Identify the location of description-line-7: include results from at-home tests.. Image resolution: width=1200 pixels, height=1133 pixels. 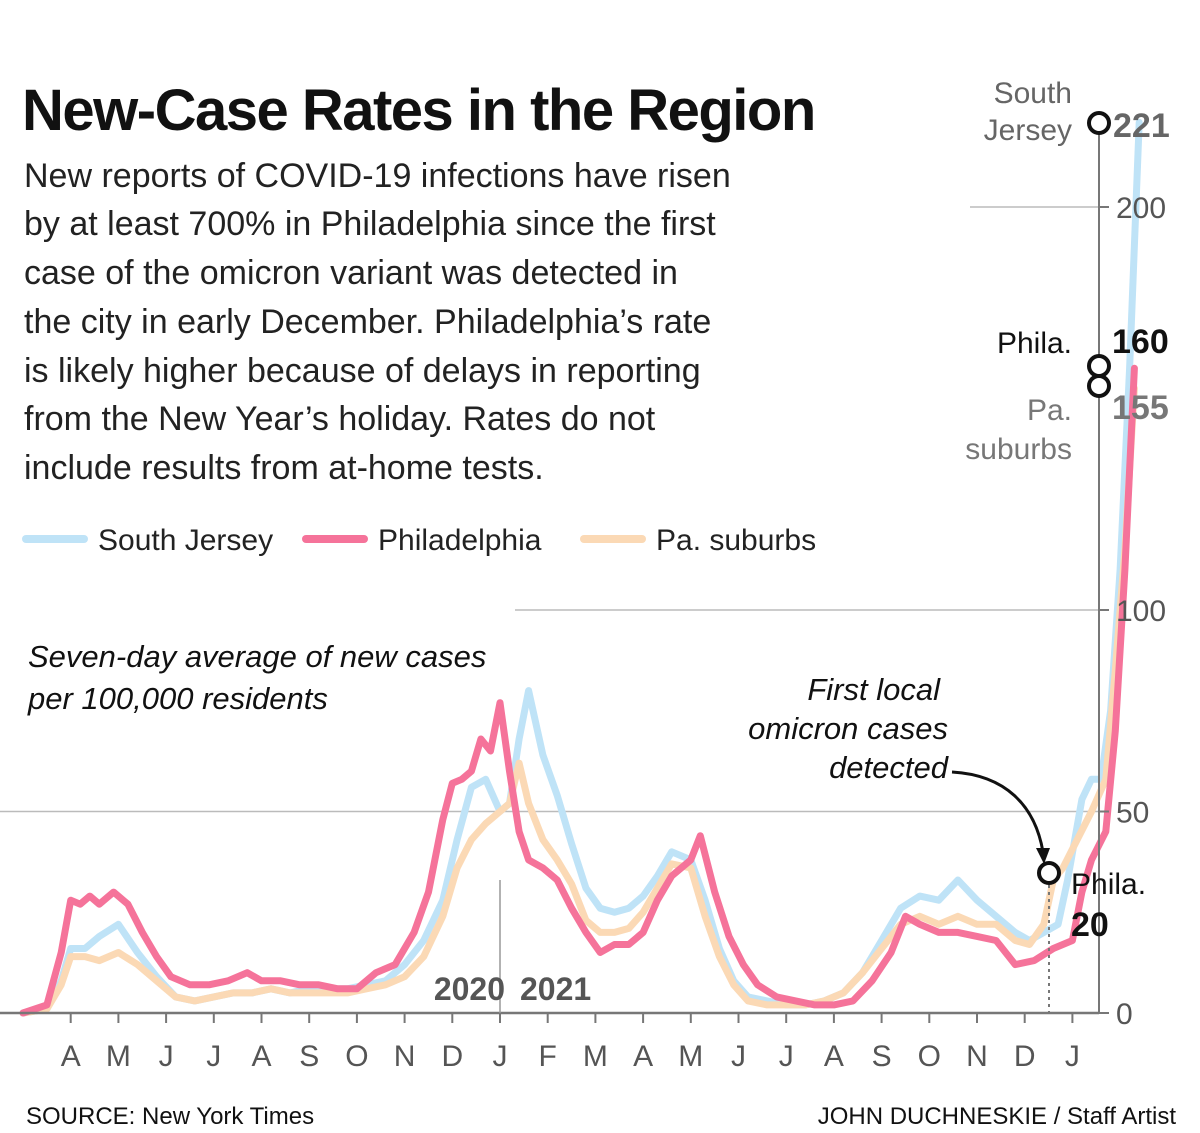
(284, 468).